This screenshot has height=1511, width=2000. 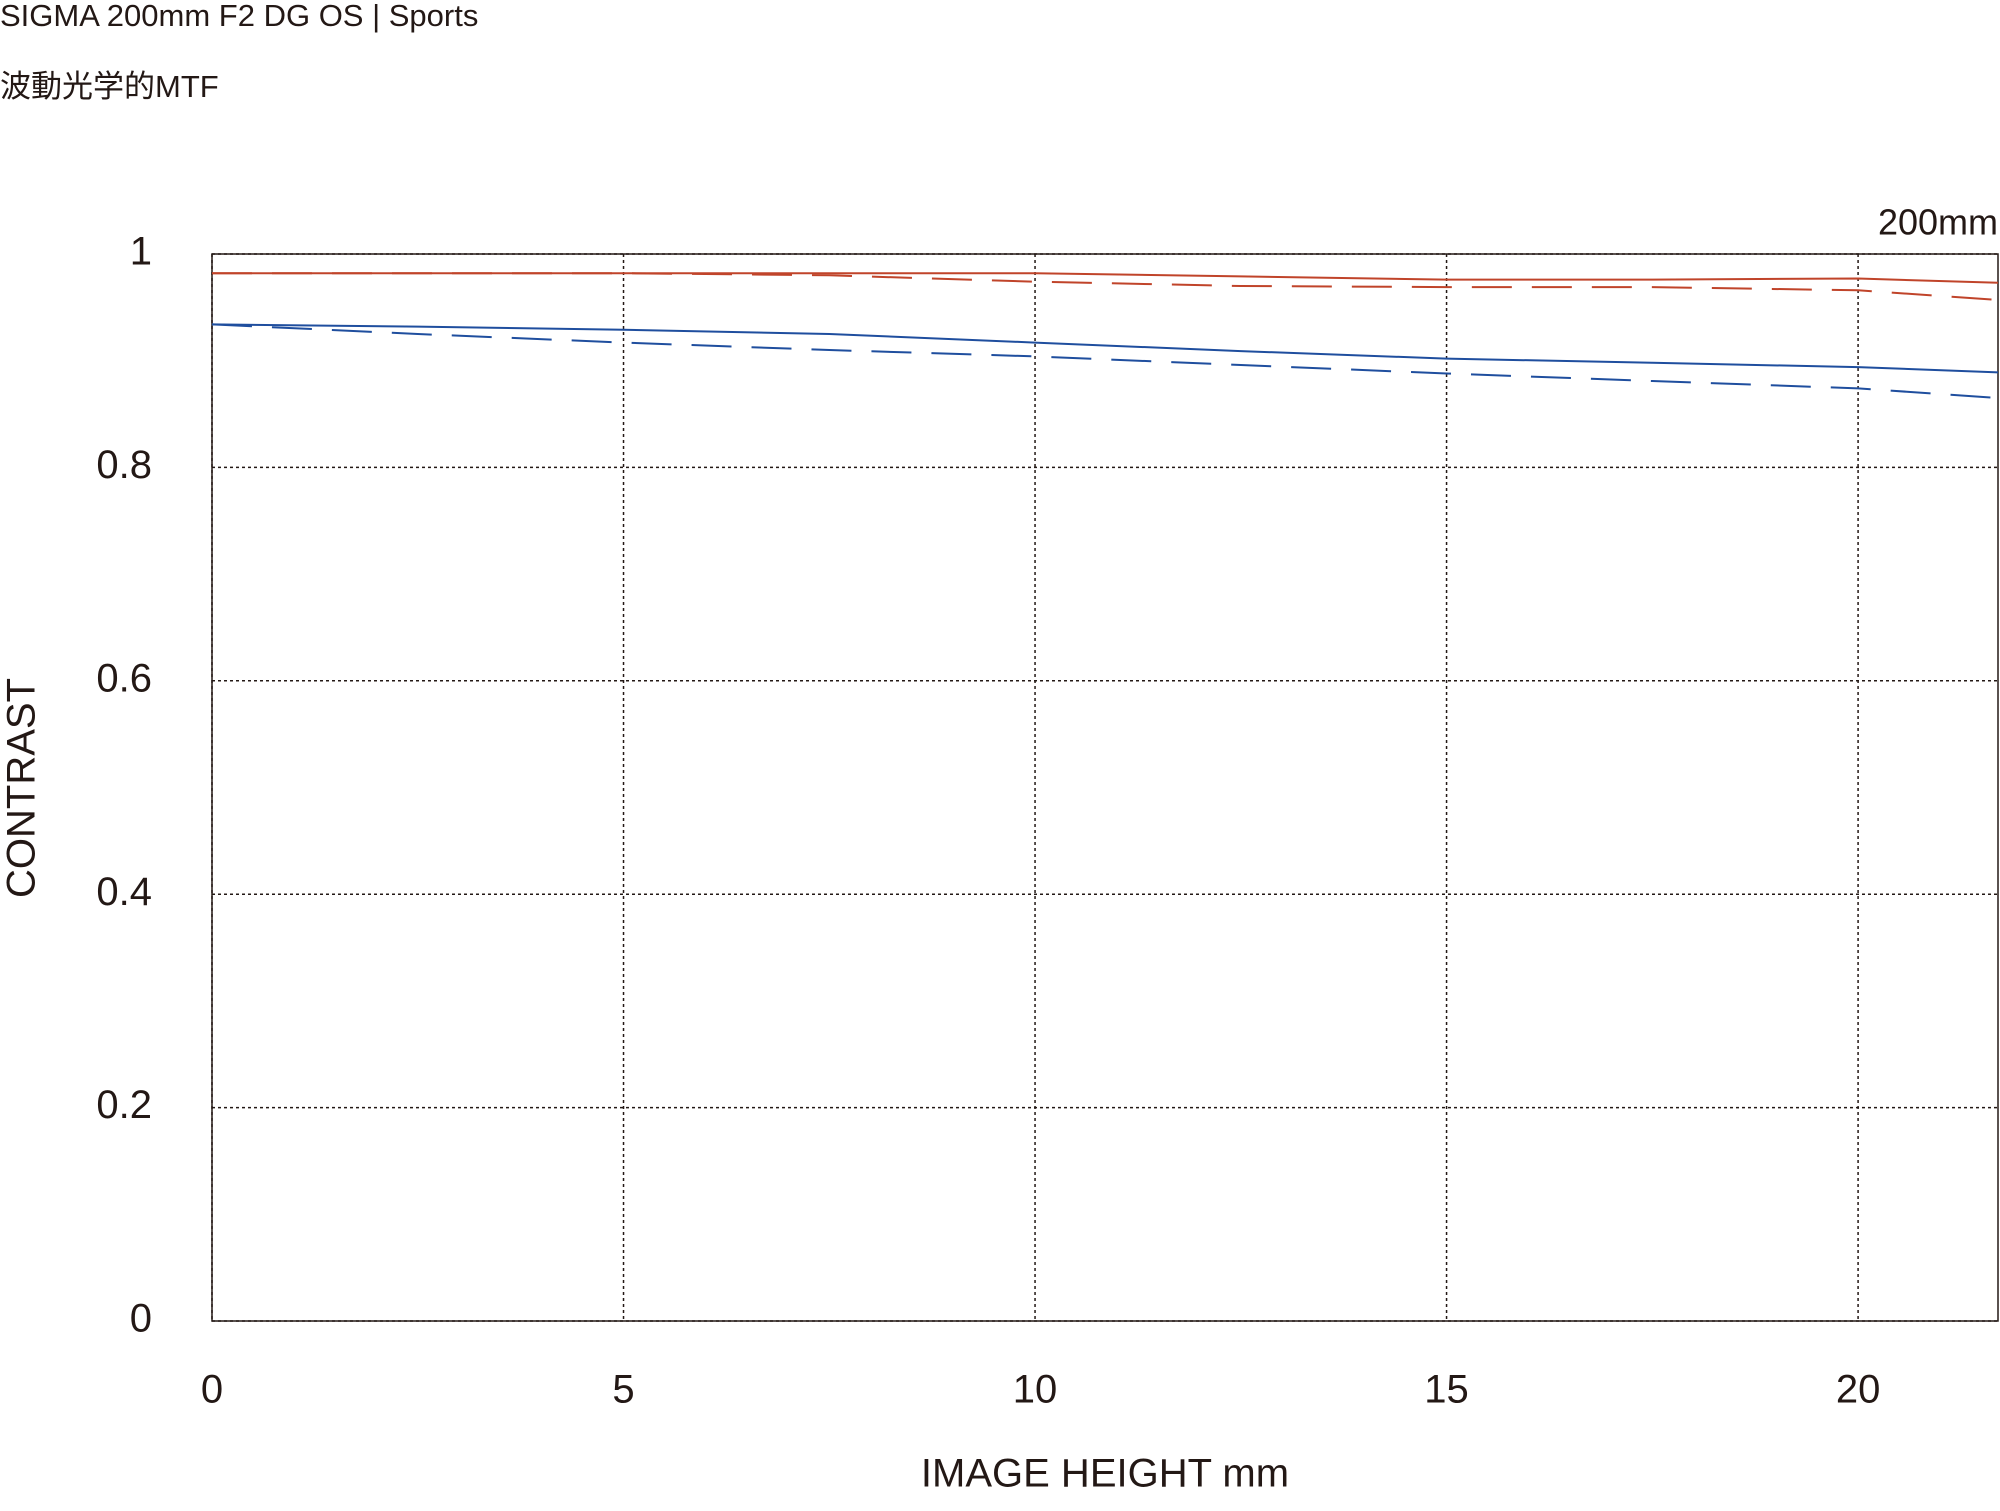 What do you see at coordinates (1105, 1474) in the screenshot?
I see `x-axis-label: IMAGE HEIGHT mm` at bounding box center [1105, 1474].